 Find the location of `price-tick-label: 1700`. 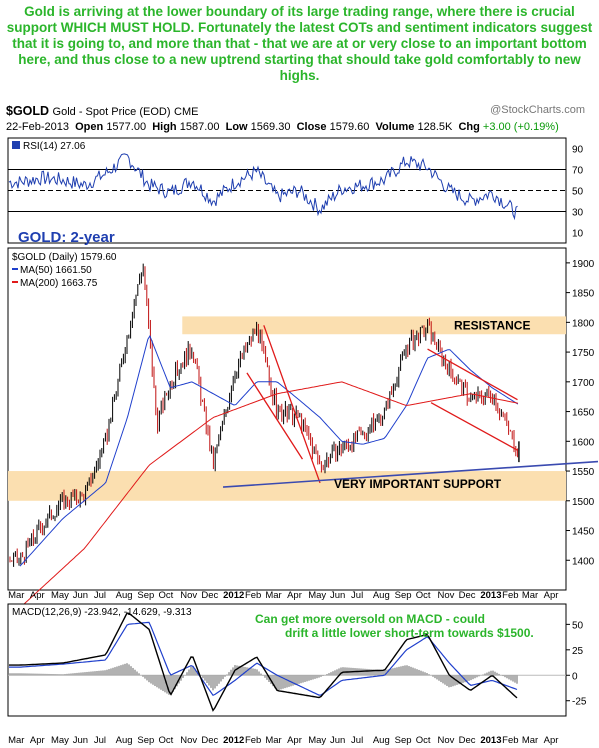

price-tick-label: 1700 is located at coordinates (583, 383).